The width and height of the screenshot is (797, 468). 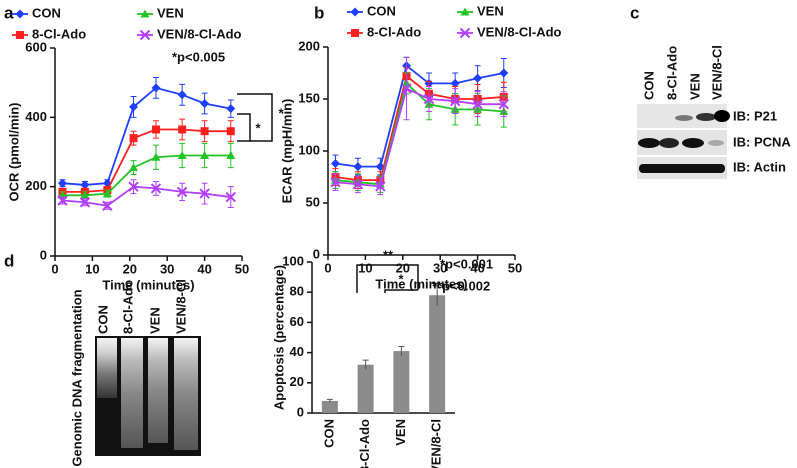 I want to click on y-tick-label: 400, so click(x=36, y=116).